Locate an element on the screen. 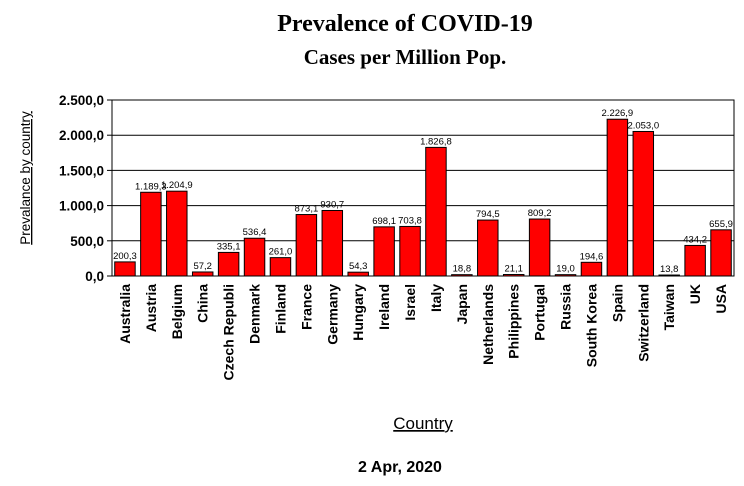  y-tick-label: 2.500,0 is located at coordinates (81, 100).